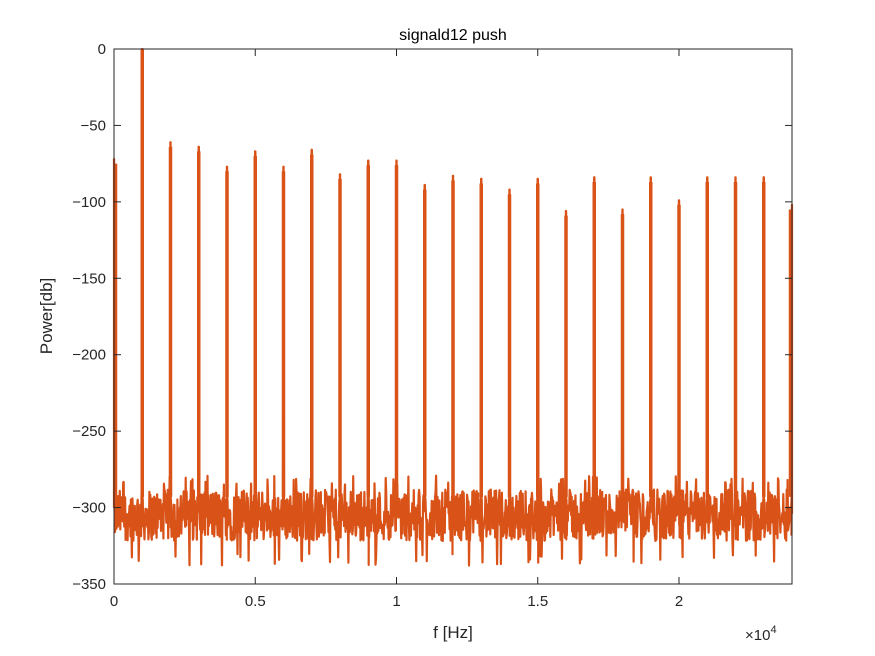 The height and width of the screenshot is (656, 875). Describe the element at coordinates (453, 35) in the screenshot. I see `chart-title: signald12 push` at that location.